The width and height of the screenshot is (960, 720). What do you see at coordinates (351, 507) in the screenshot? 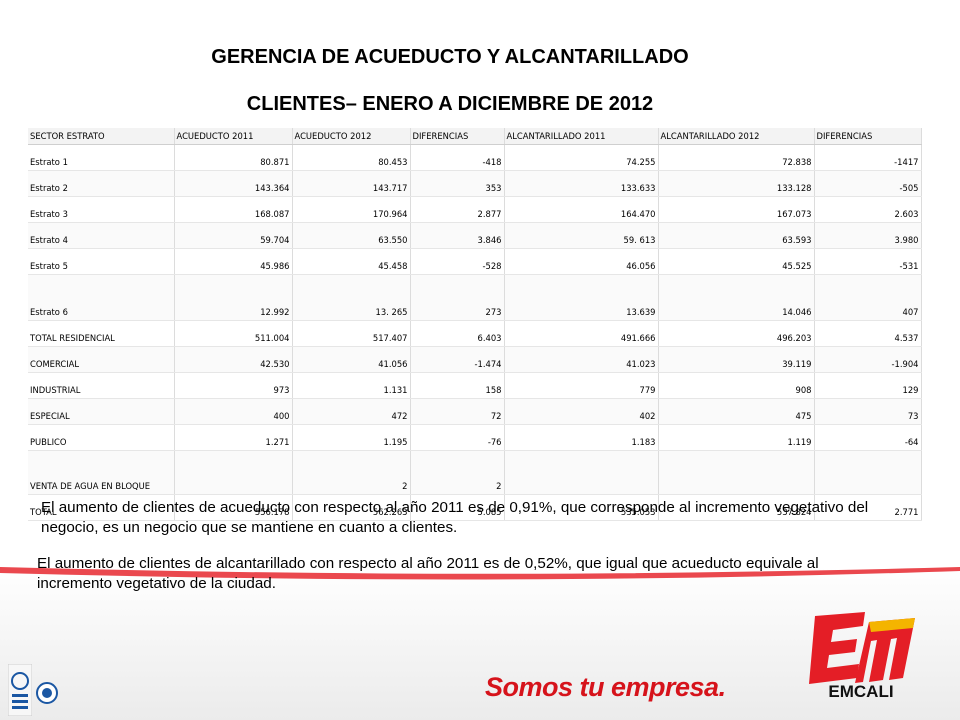
I see `value-cell: 562.263` at bounding box center [351, 507].